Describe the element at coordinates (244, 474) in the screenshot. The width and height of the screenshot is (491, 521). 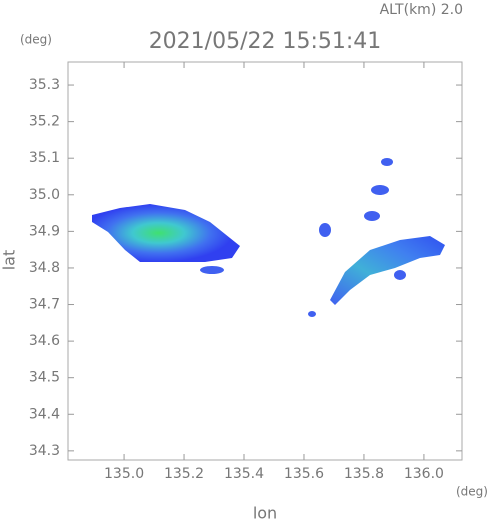
I see `x-tick-label: 135.4` at that location.